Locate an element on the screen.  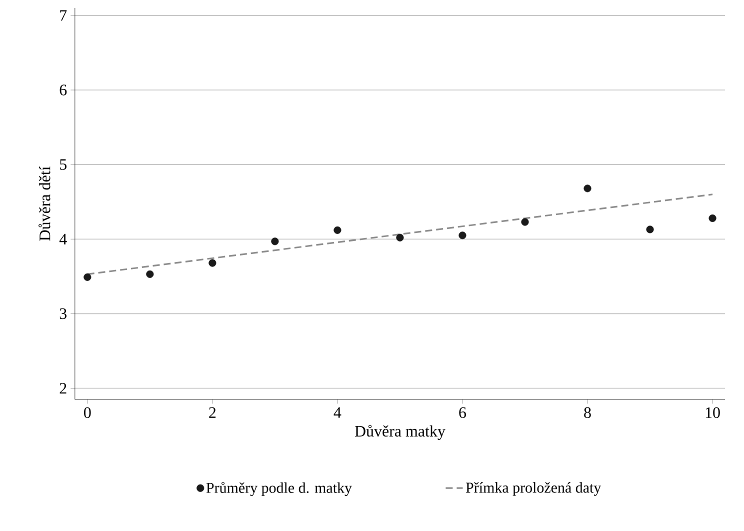
legend-label: Přímka proložená daty is located at coordinates (534, 489).